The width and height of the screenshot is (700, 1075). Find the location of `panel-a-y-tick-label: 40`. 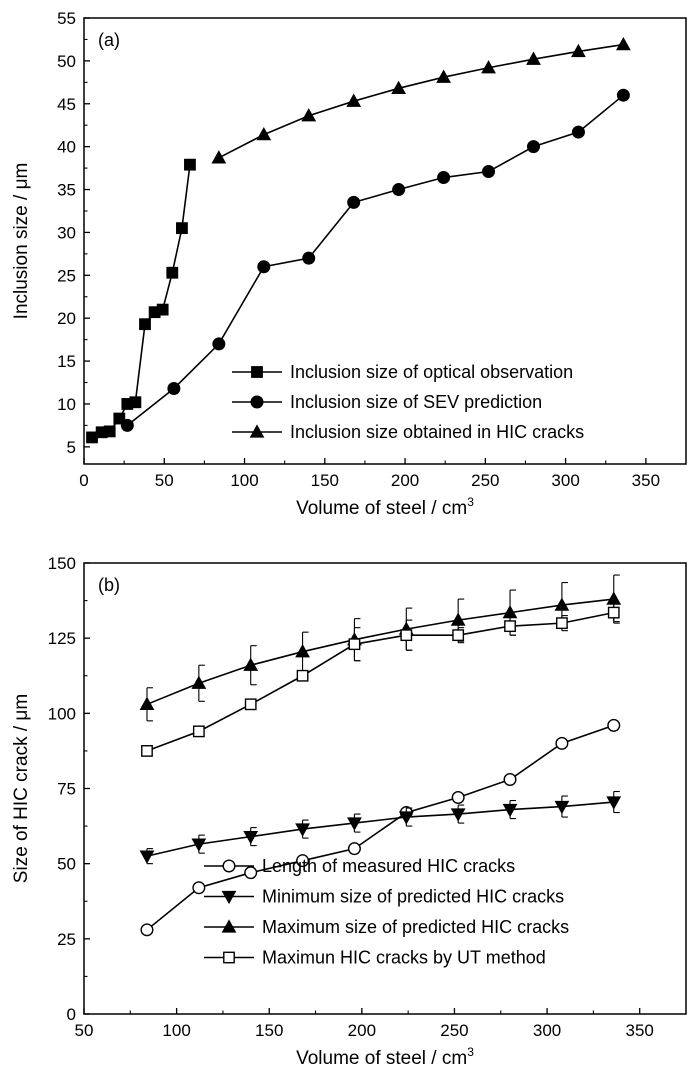

panel-a-y-tick-label: 40 is located at coordinates (66, 147).